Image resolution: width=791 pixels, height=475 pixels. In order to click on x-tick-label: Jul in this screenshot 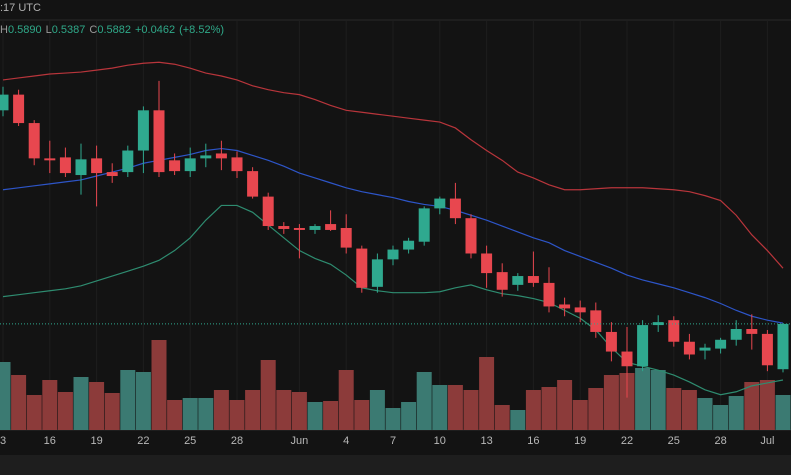, I will do `click(767, 441)`.